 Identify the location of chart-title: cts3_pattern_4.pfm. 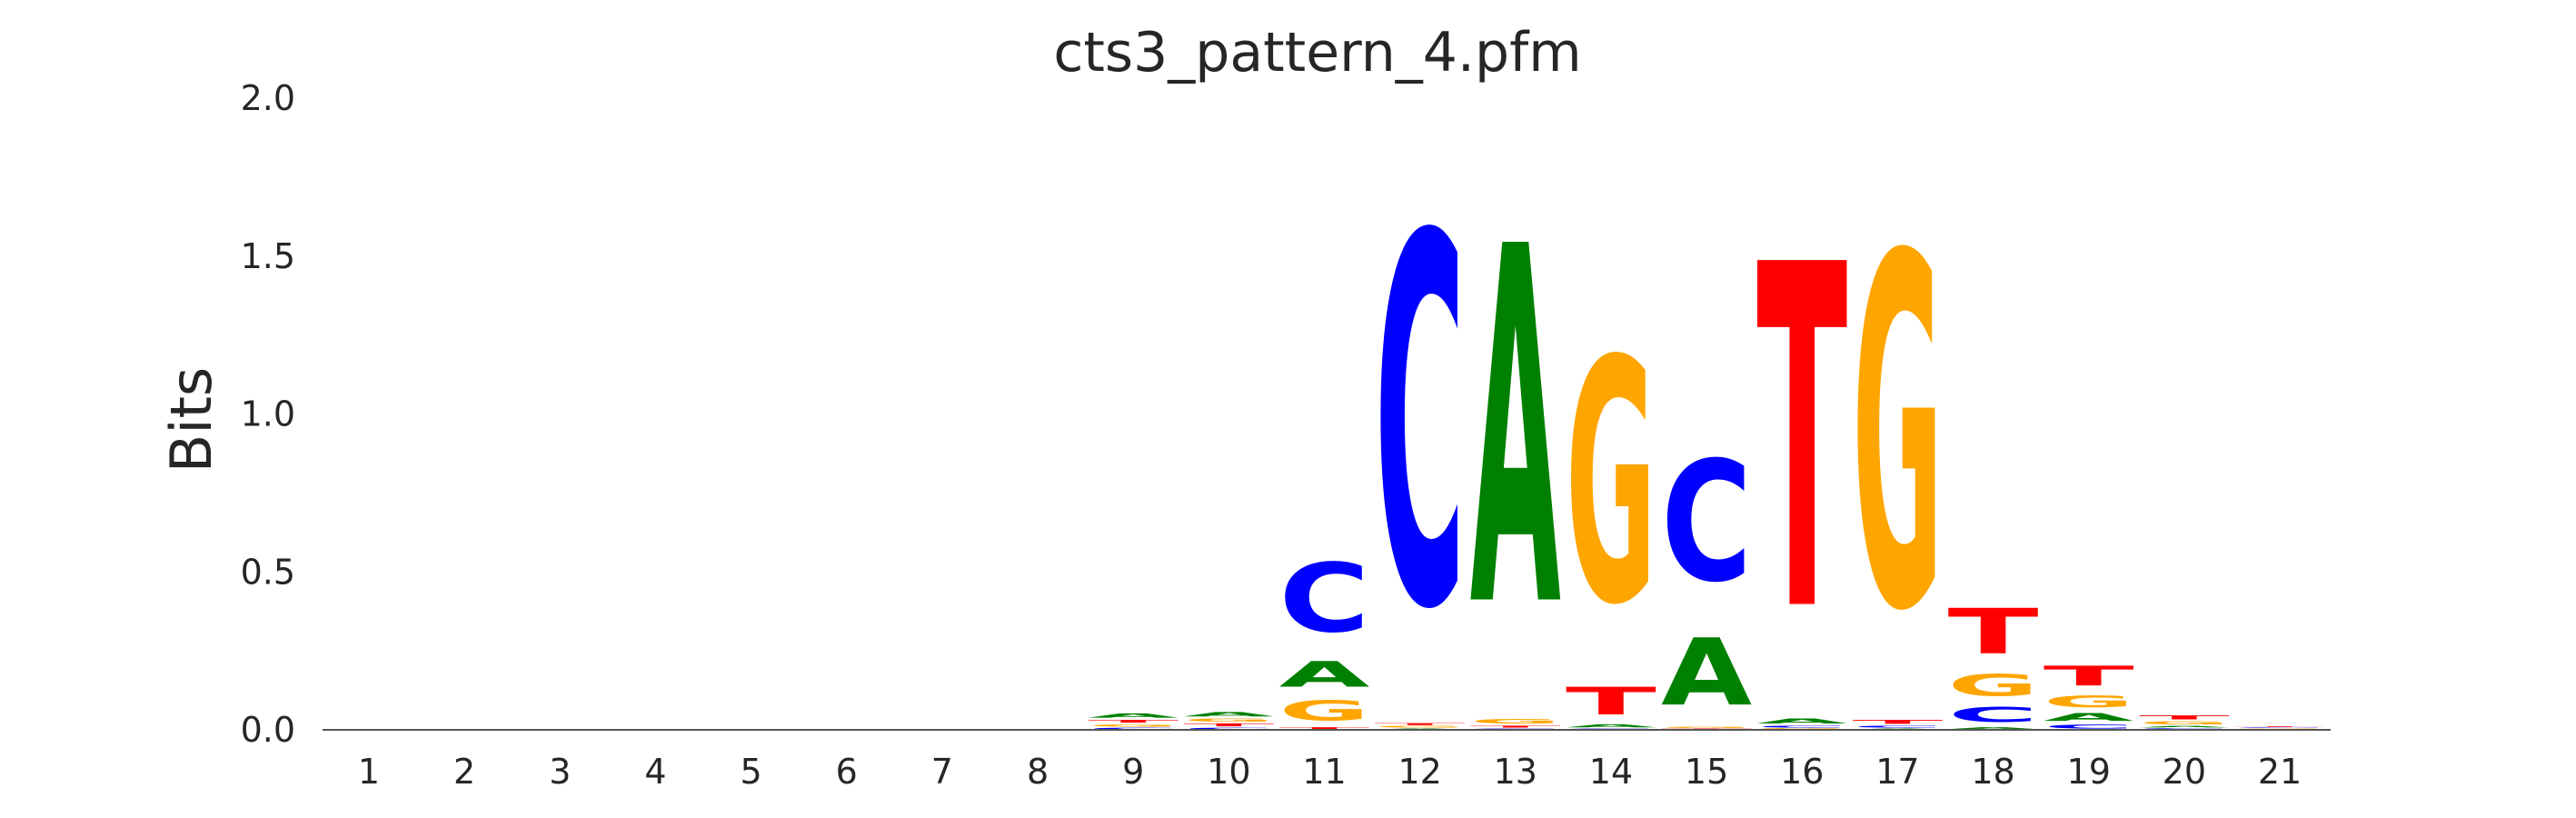
(1317, 53).